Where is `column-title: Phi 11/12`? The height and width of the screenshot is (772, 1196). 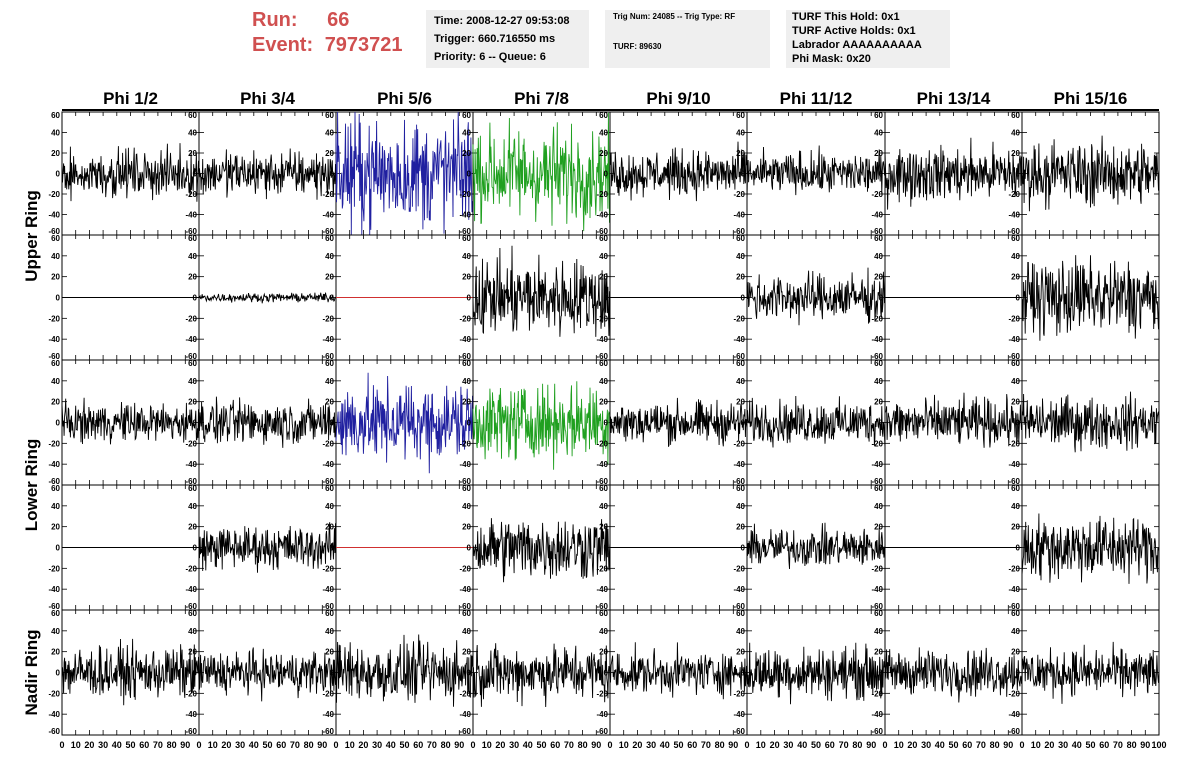 column-title: Phi 11/12 is located at coordinates (816, 98).